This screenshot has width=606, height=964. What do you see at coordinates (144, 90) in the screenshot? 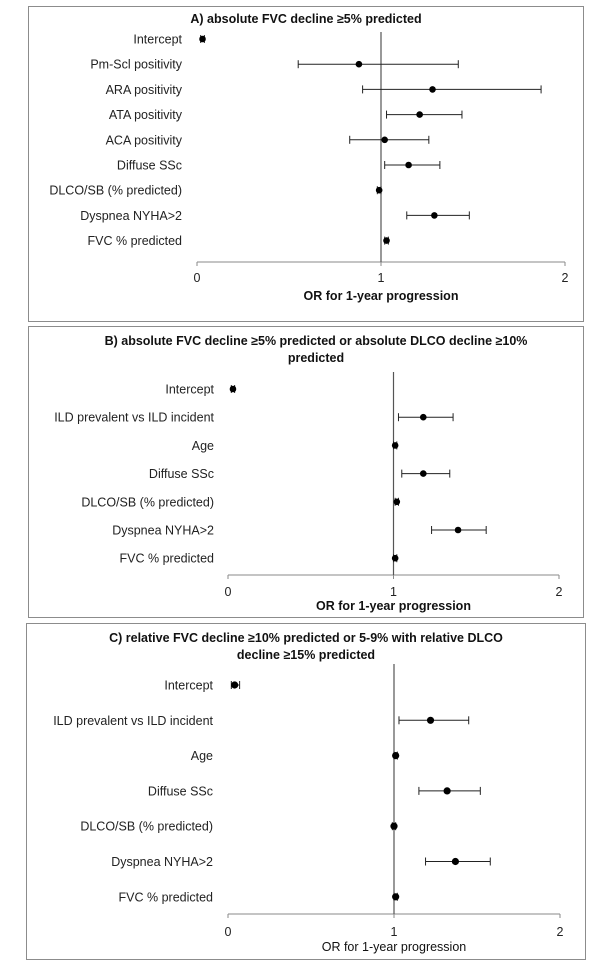
I see `row-label: ARA positivity` at bounding box center [144, 90].